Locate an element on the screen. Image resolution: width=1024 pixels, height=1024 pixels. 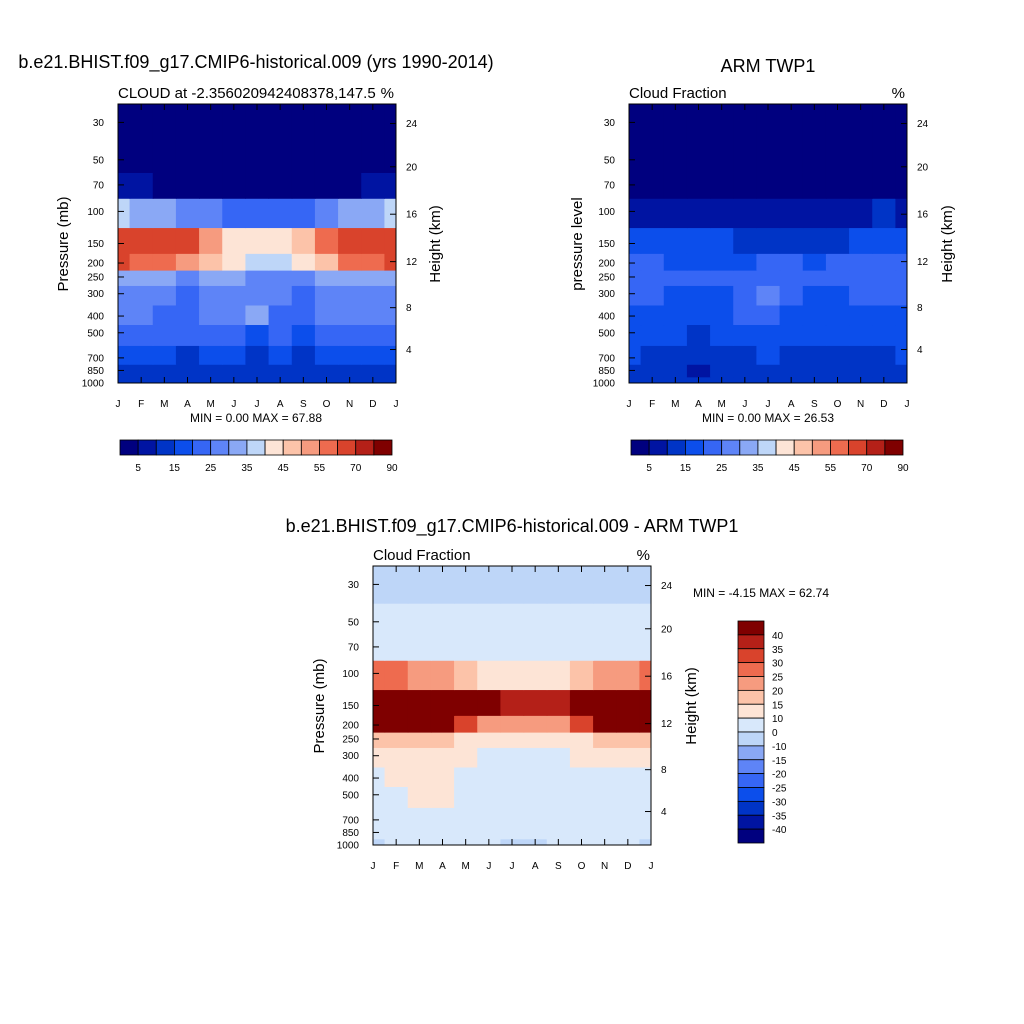
colorbar-label: 5 is located at coordinates (138, 468).